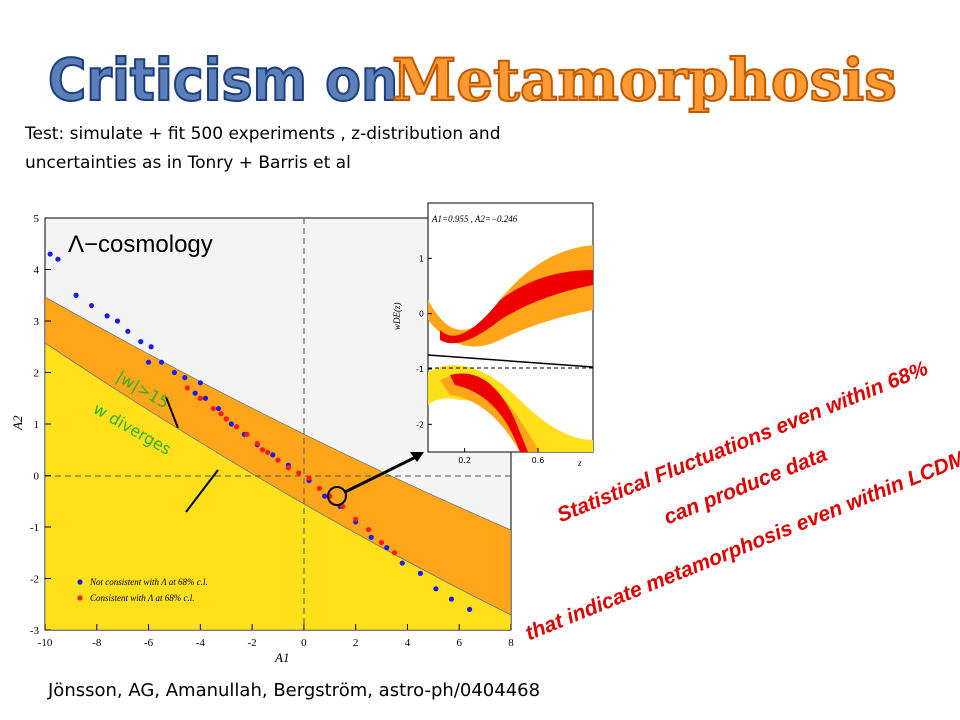  Describe the element at coordinates (382, 473) in the screenshot. I see `arrow` at that location.